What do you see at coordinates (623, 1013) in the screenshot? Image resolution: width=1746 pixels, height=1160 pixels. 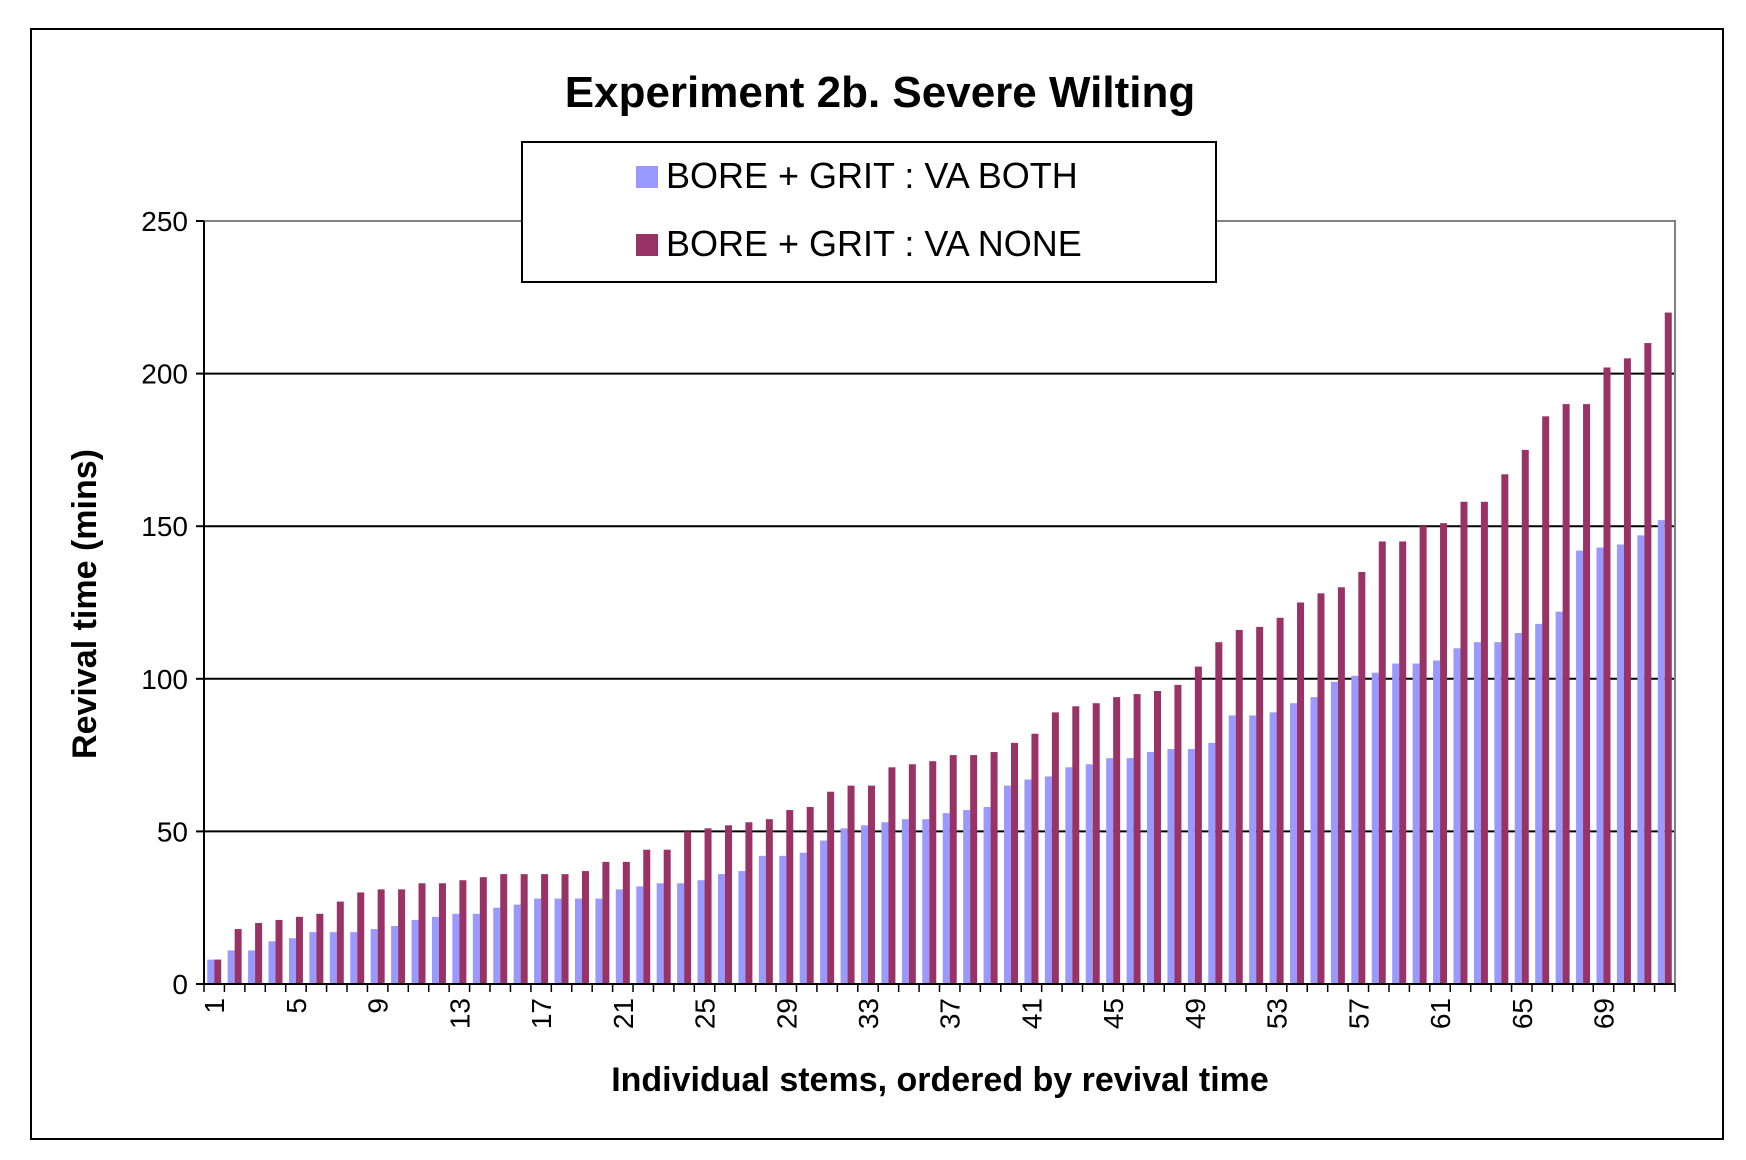 I see `x-tick-label: 21` at bounding box center [623, 1013].